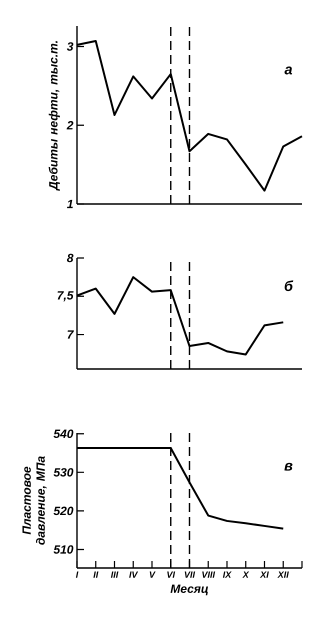 This screenshot has width=326, height=624. I want to click on x-tick-label: XI, so click(264, 575).